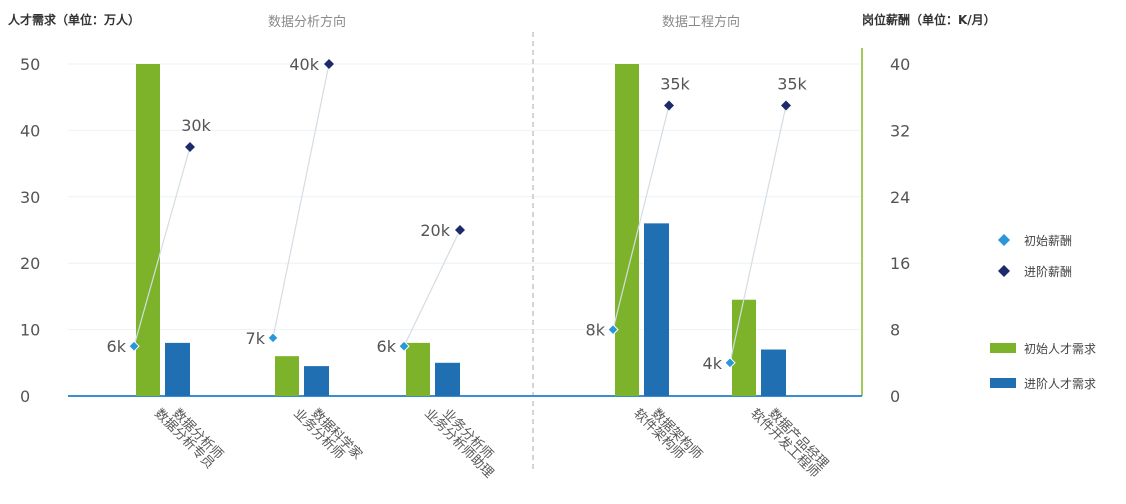 The image size is (1126, 504). What do you see at coordinates (895, 396) in the screenshot?
I see `y-right-tick-label: 0` at bounding box center [895, 396].